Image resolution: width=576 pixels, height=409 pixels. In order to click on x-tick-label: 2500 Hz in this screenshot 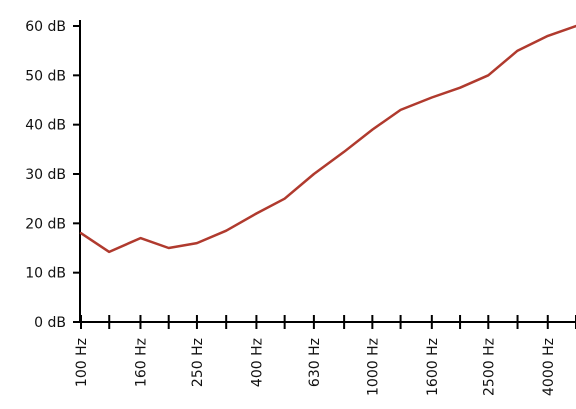, I will do `click(489, 367)`.